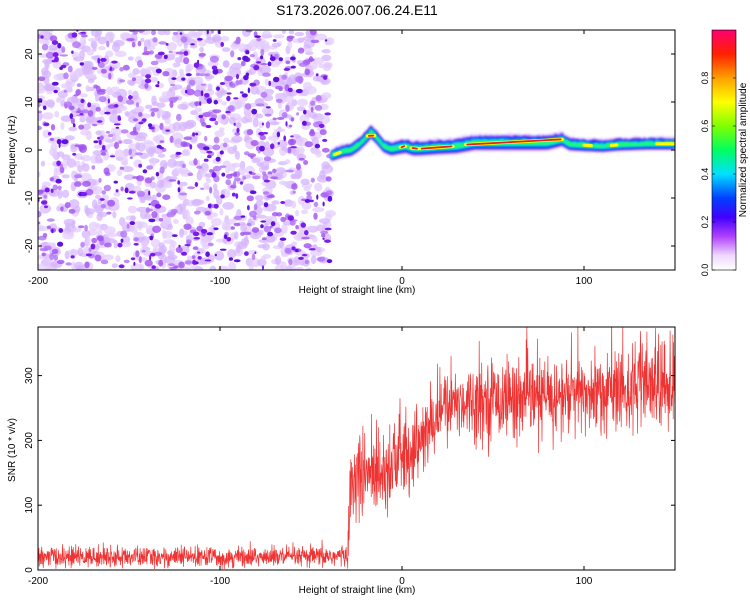 The image size is (750, 600). I want to click on top-x-axis-label: Height of straight line (km), so click(357, 290).